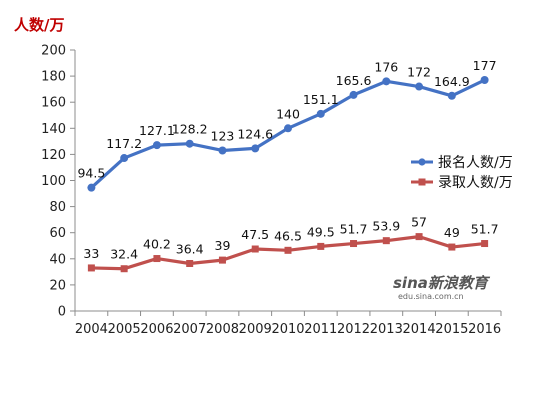 The image size is (550, 412). I want to click on x-tick-label: 2006, so click(156, 329).